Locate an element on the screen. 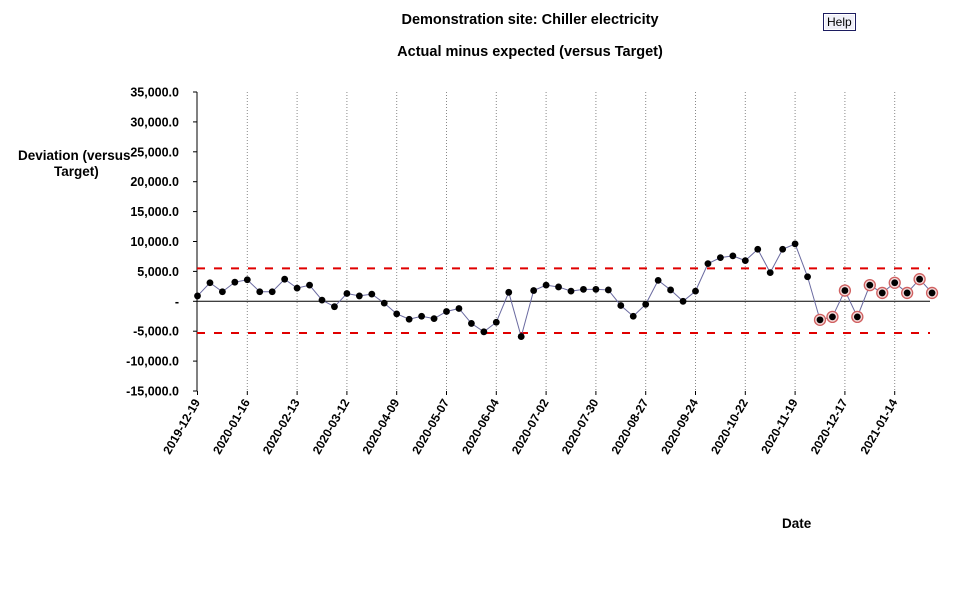  x-tick-label-2020-04-09: 2020-04-09 is located at coordinates (380, 426).